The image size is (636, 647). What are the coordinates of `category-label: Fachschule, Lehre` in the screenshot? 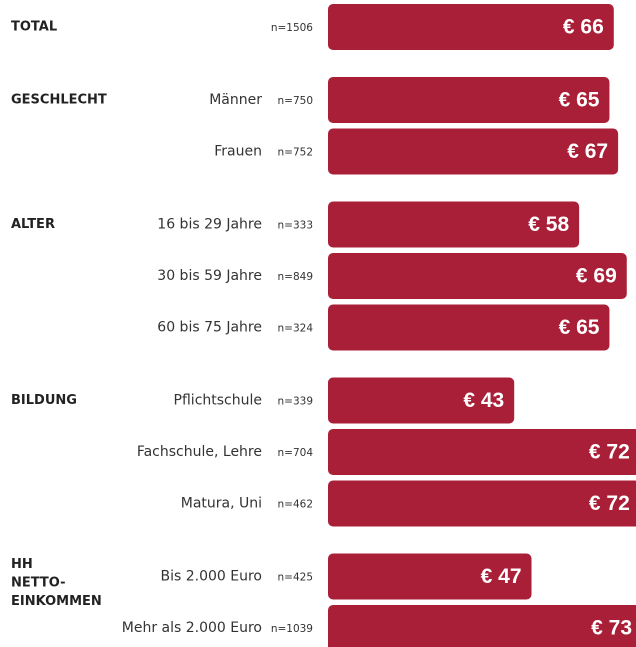 It's located at (199, 452).